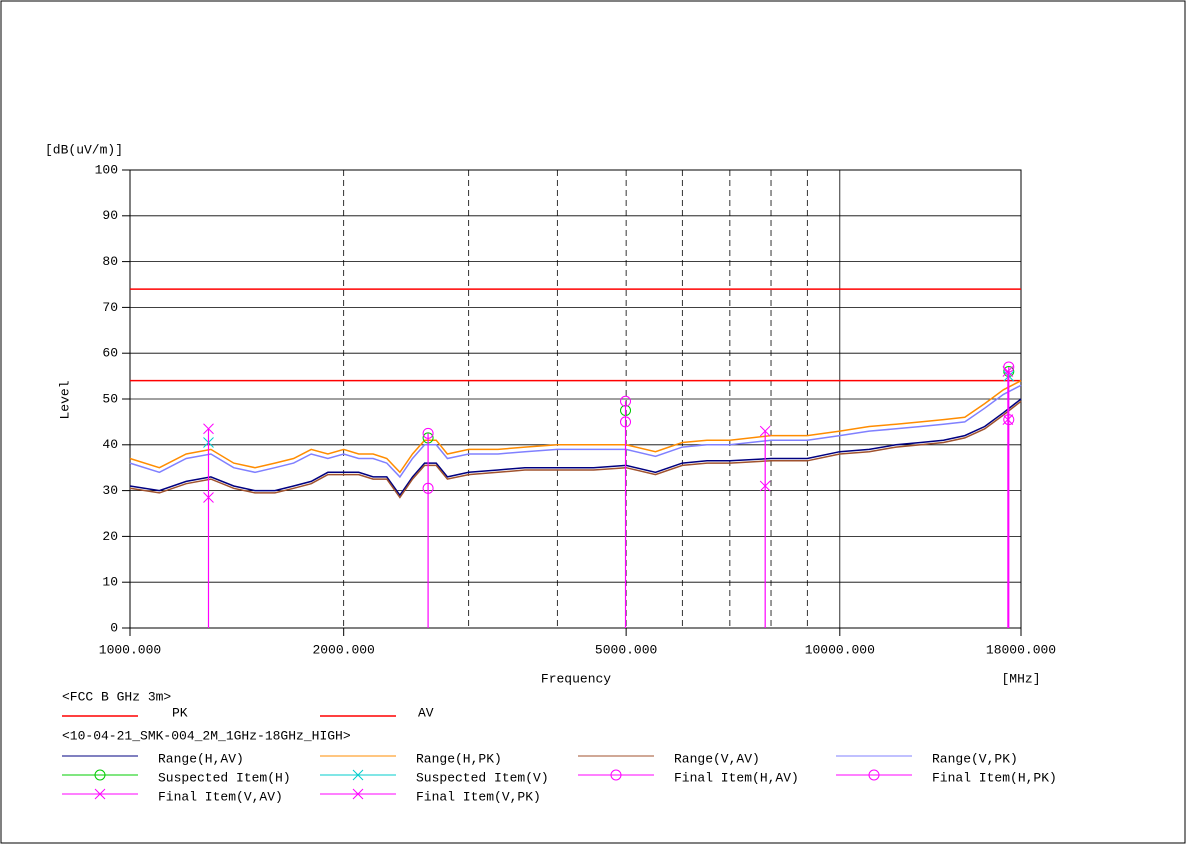  Describe the element at coordinates (459, 758) in the screenshot. I see `legend-label: Range(H,PK)` at that location.